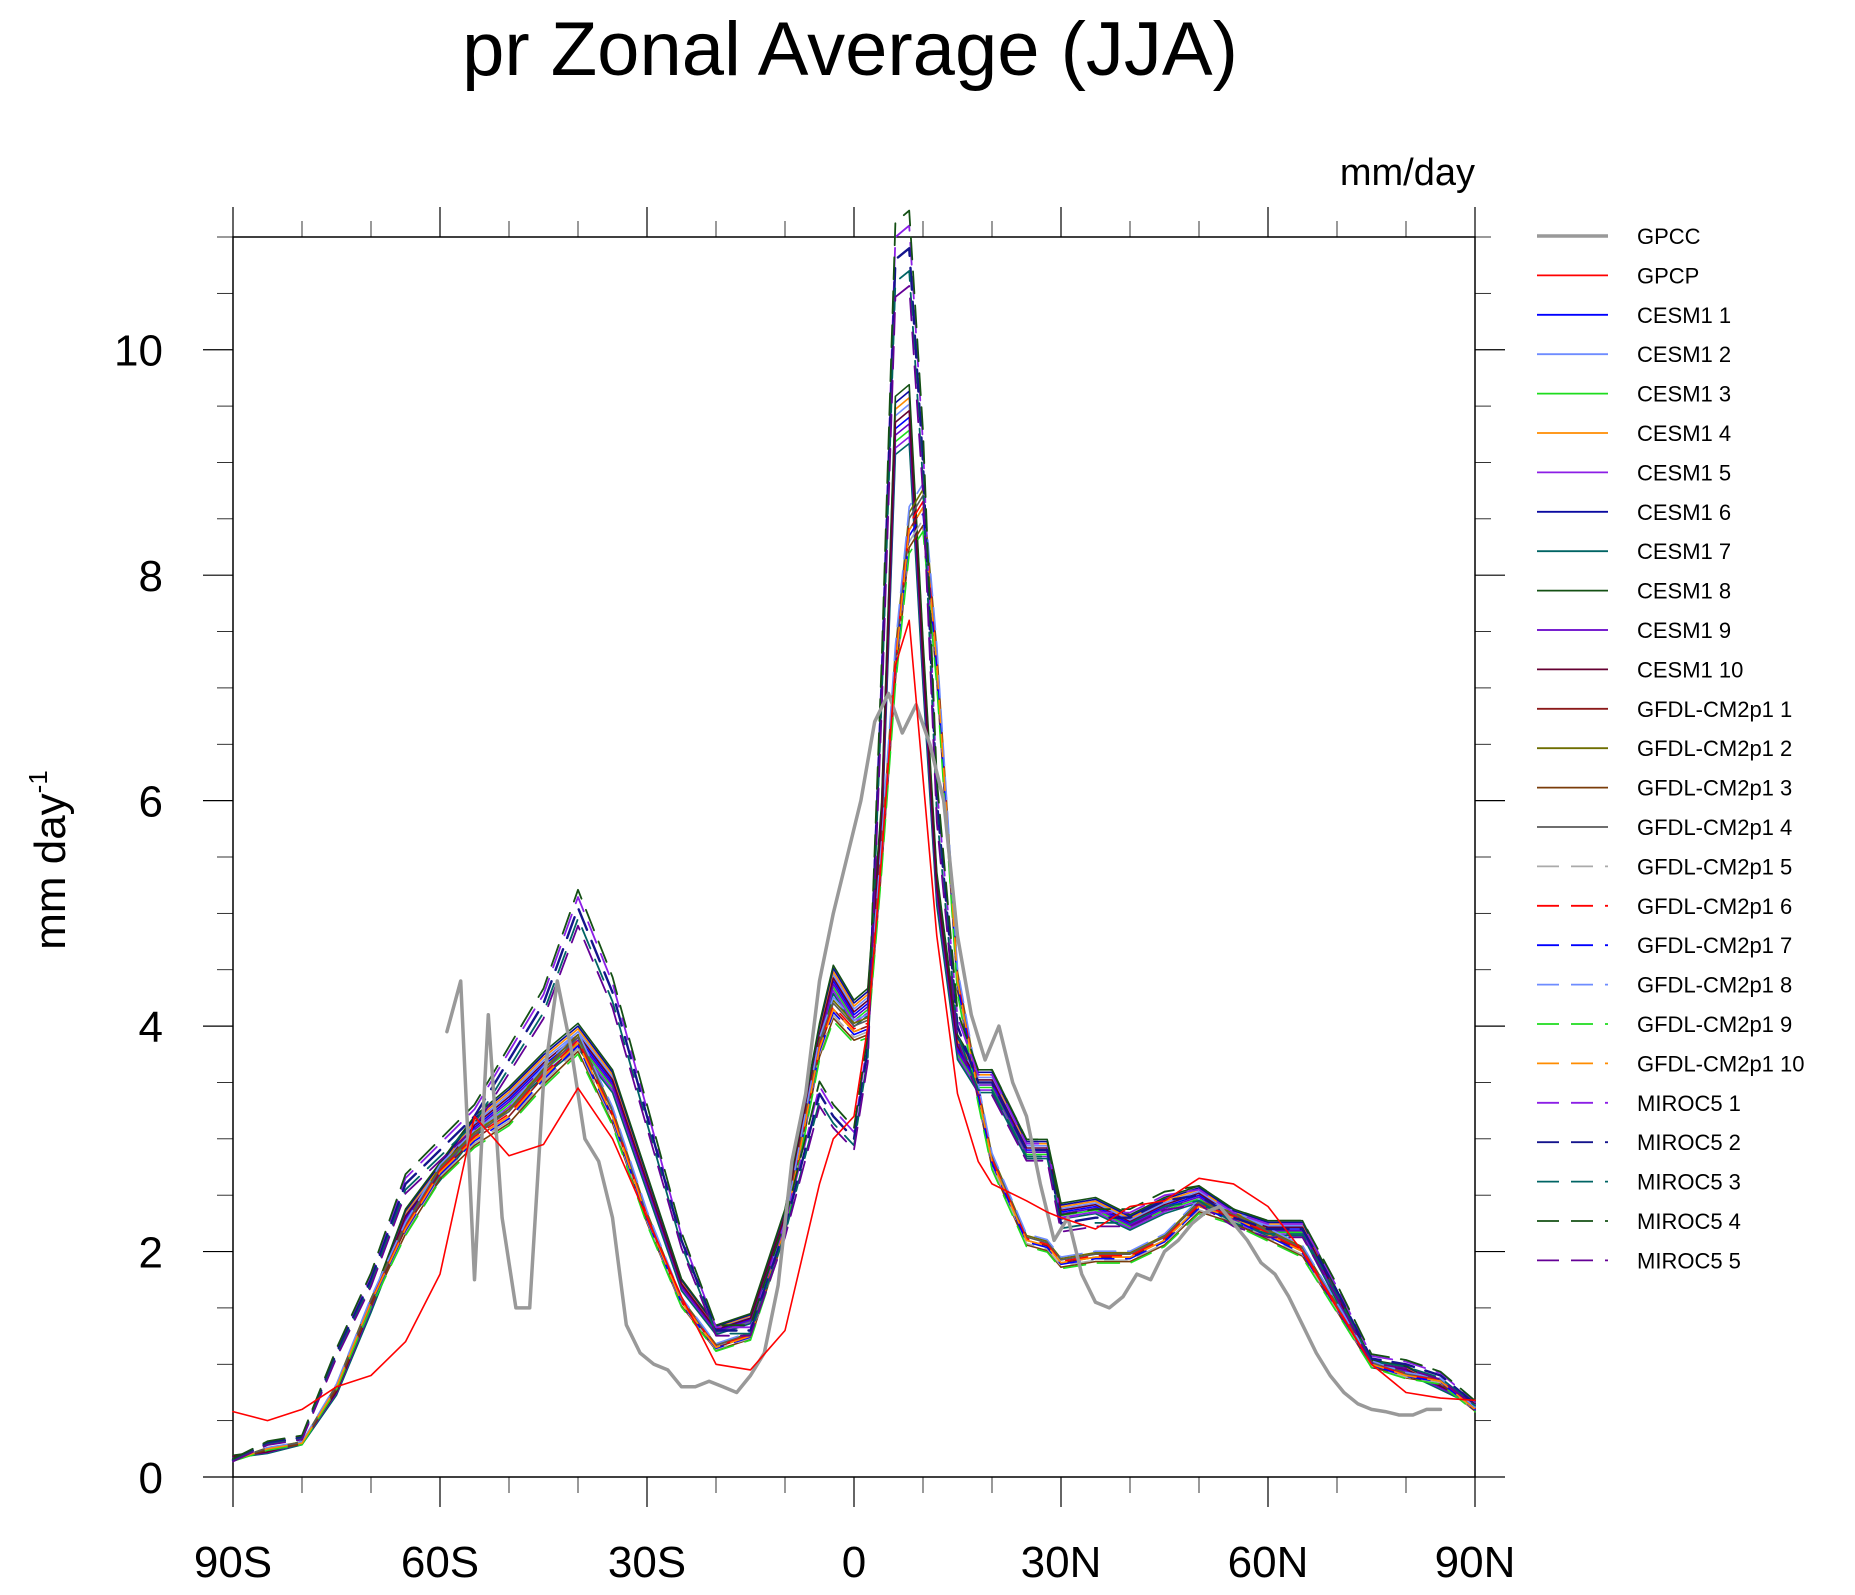  What do you see at coordinates (1689, 1103) in the screenshot?
I see `legend-label: MIROC5 1` at bounding box center [1689, 1103].